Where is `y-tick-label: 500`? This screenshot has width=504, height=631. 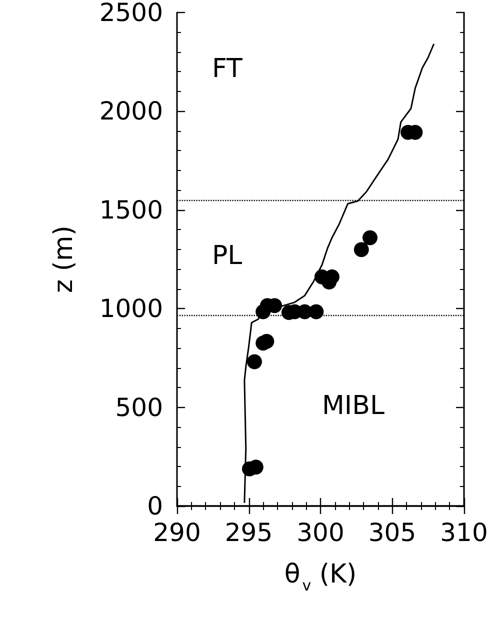 y-tick-label: 500 is located at coordinates (139, 407).